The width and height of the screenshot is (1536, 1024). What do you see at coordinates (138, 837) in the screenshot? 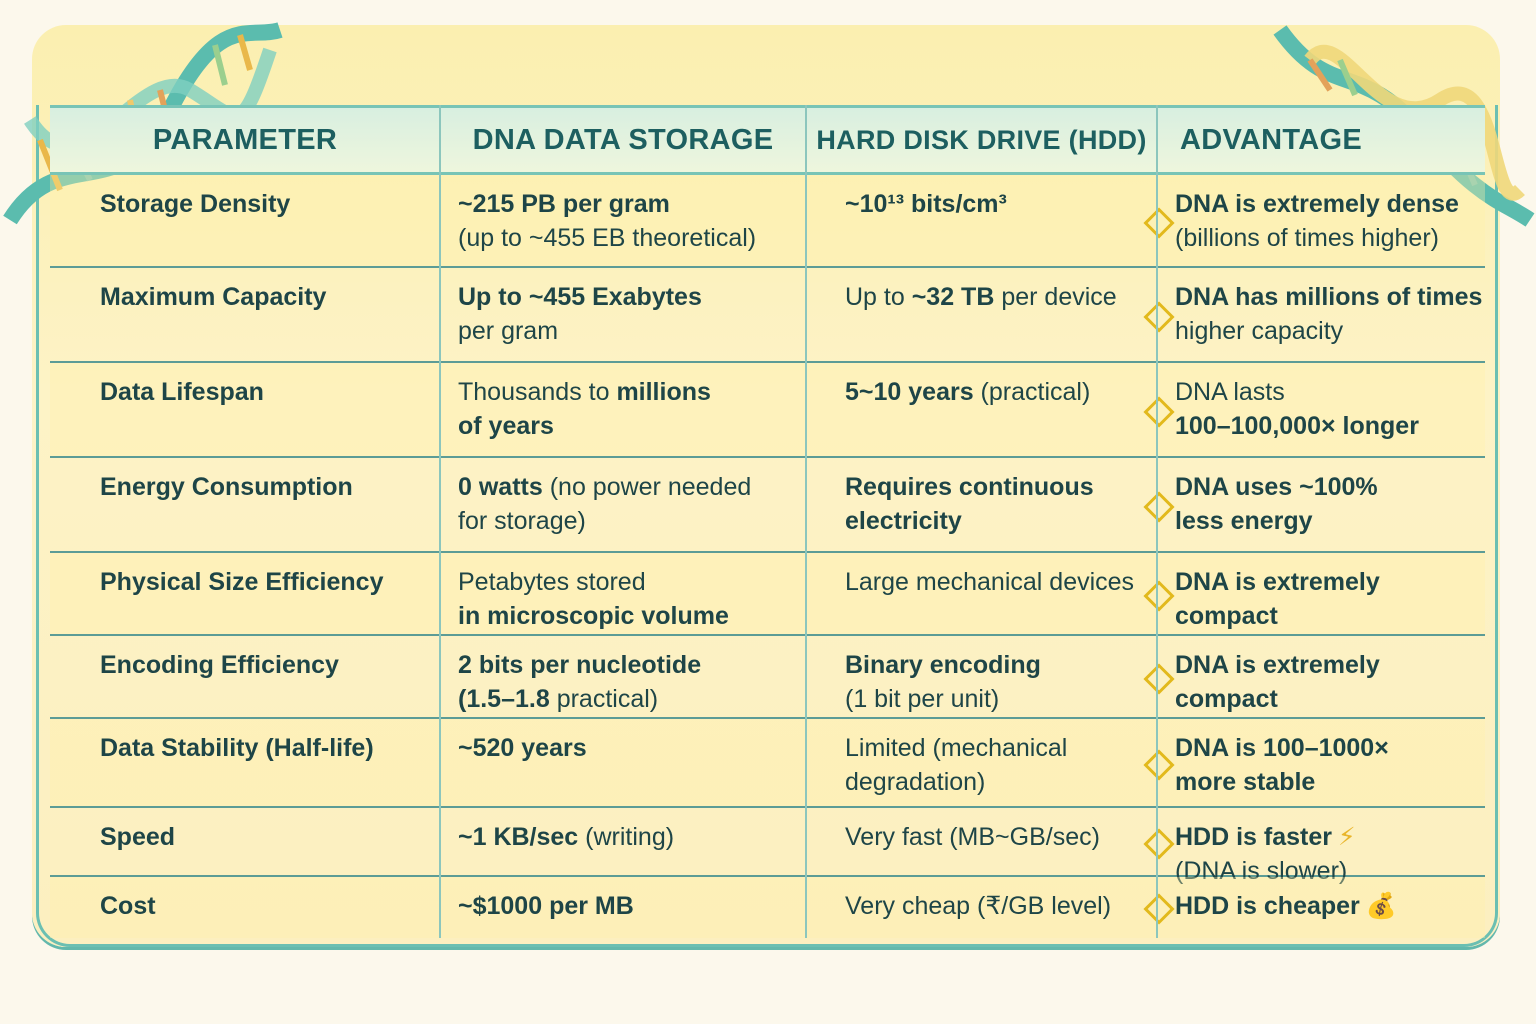
I see `parameter-cell: Speed` at bounding box center [138, 837].